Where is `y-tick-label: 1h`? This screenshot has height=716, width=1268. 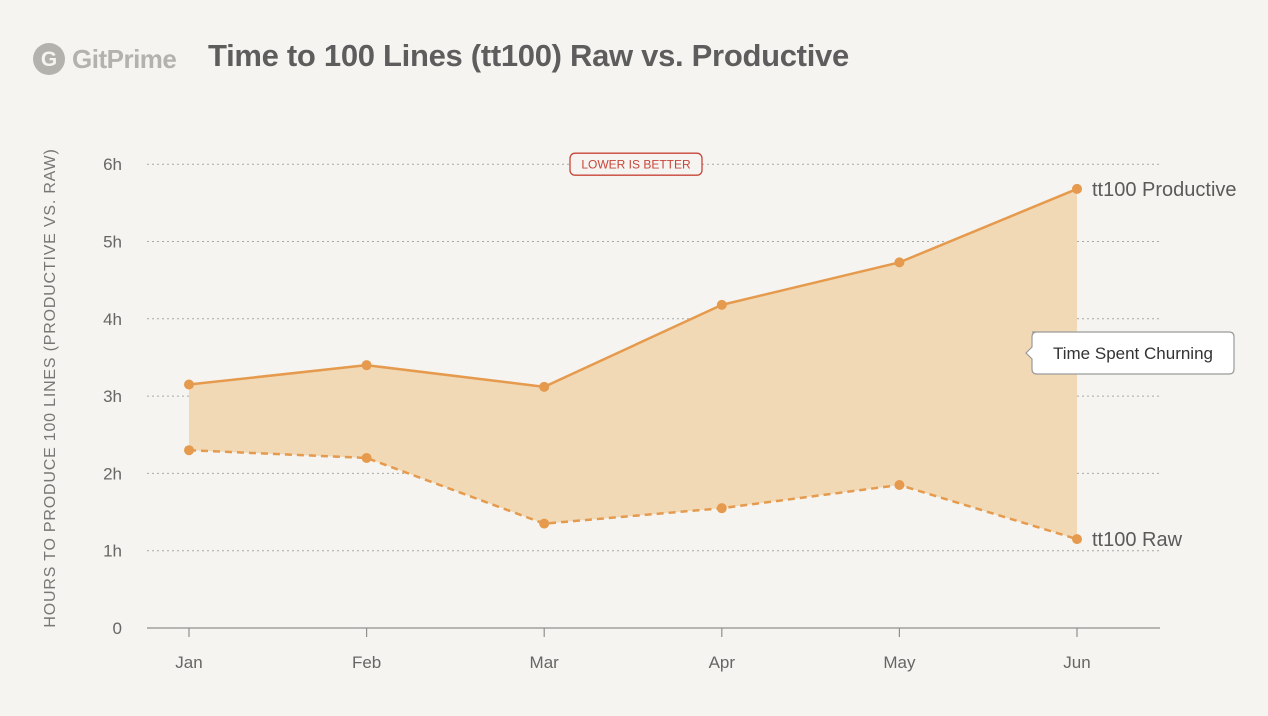
y-tick-label: 1h is located at coordinates (112, 551).